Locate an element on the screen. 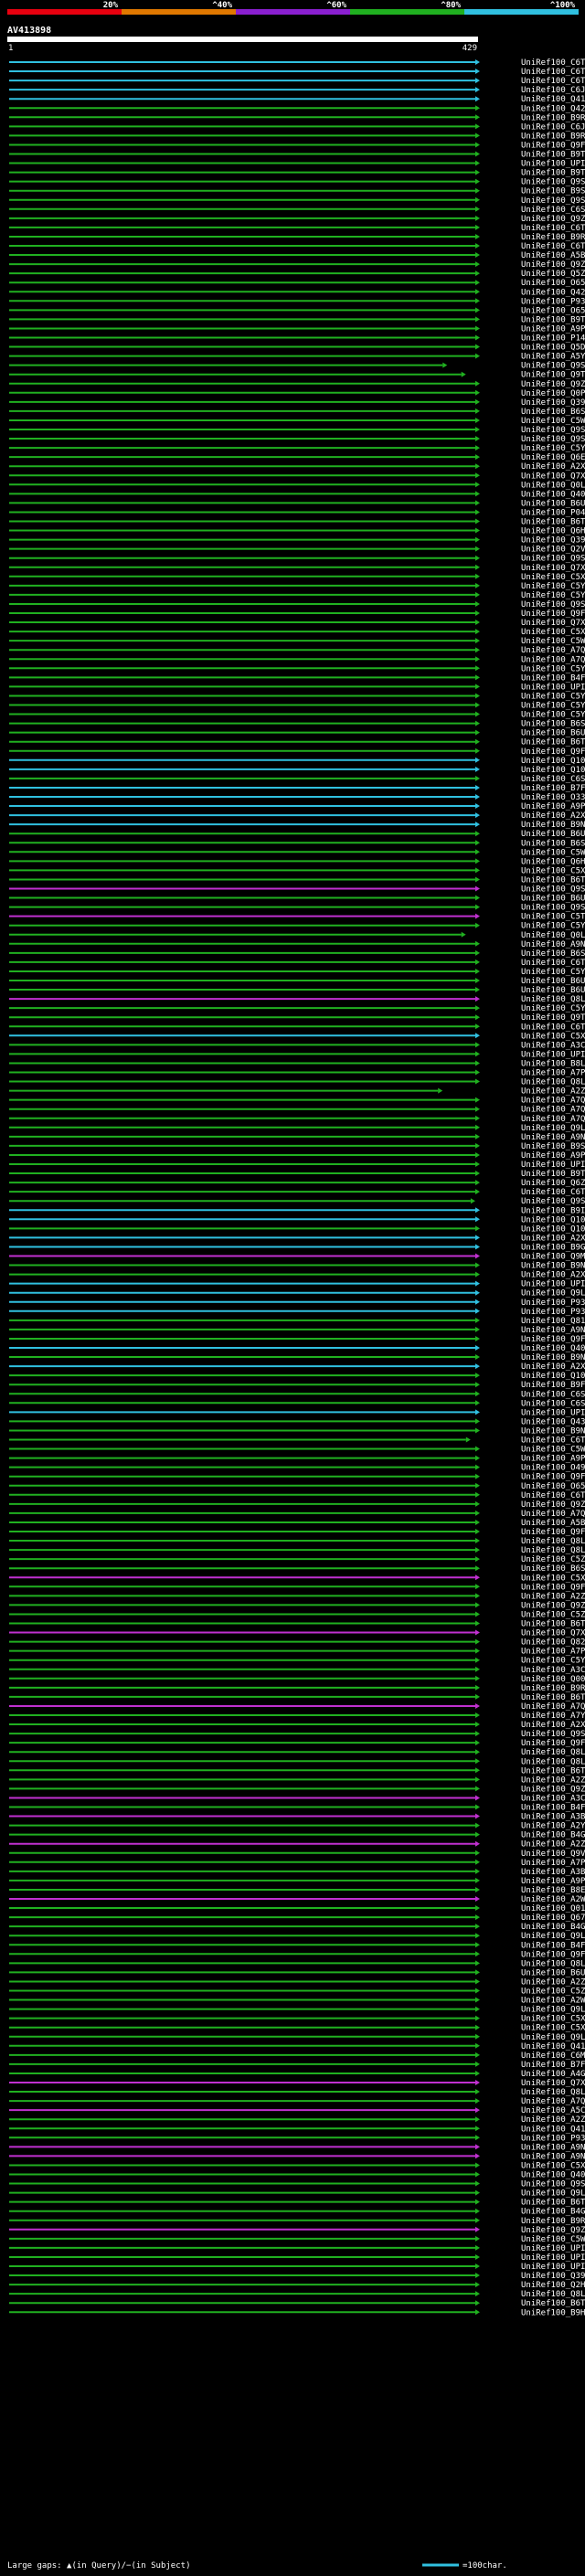  hit-label: UniRef100_B9N9K1 is located at coordinates (553, 1266).